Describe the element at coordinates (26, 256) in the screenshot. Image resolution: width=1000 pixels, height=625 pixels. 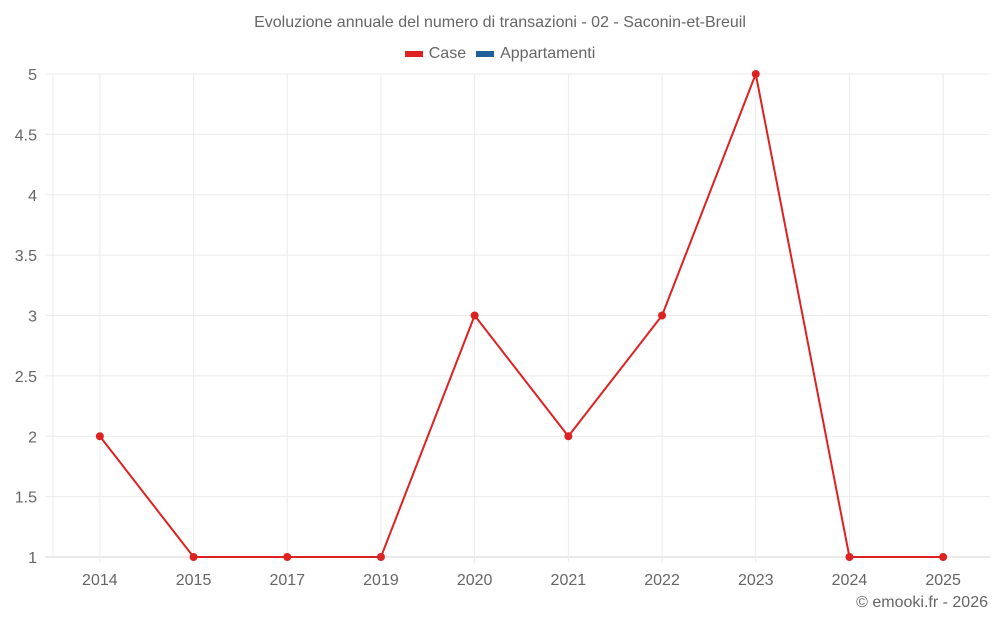
I see `y-tick-label: 3.5` at that location.